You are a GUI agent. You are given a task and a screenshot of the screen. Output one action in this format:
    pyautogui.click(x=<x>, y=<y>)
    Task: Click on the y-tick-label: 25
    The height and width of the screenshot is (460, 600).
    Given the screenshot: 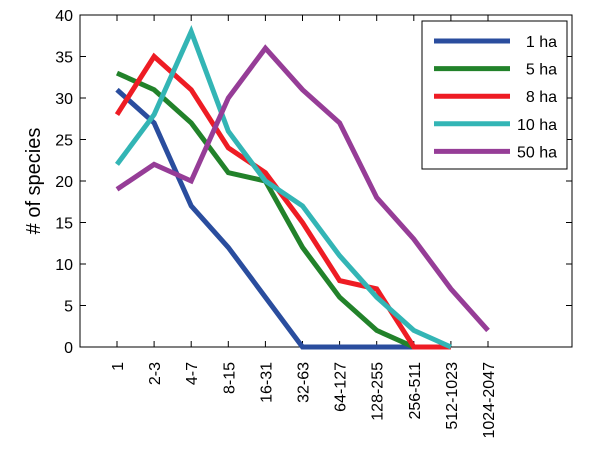 What is the action you would take?
    pyautogui.click(x=64, y=141)
    